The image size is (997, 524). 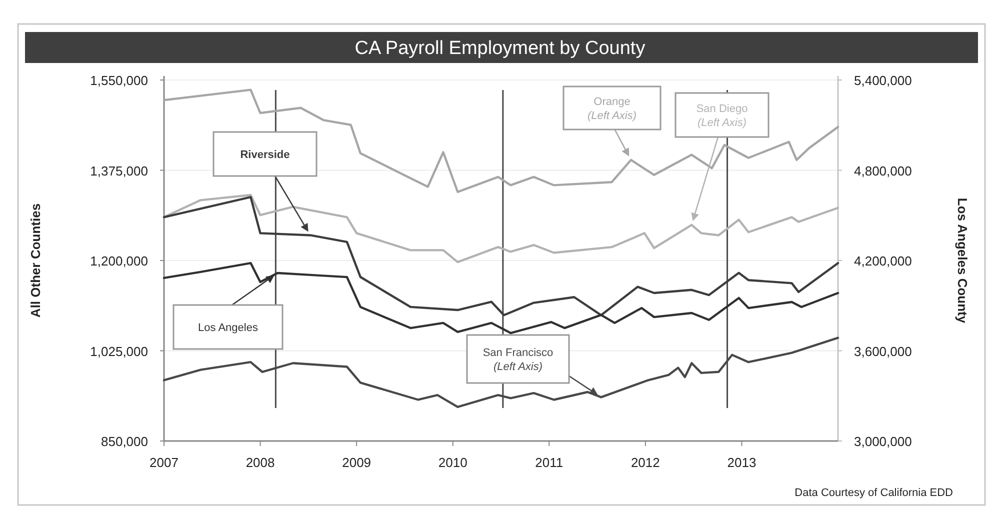 I want to click on text: Riverside, so click(x=265, y=155).